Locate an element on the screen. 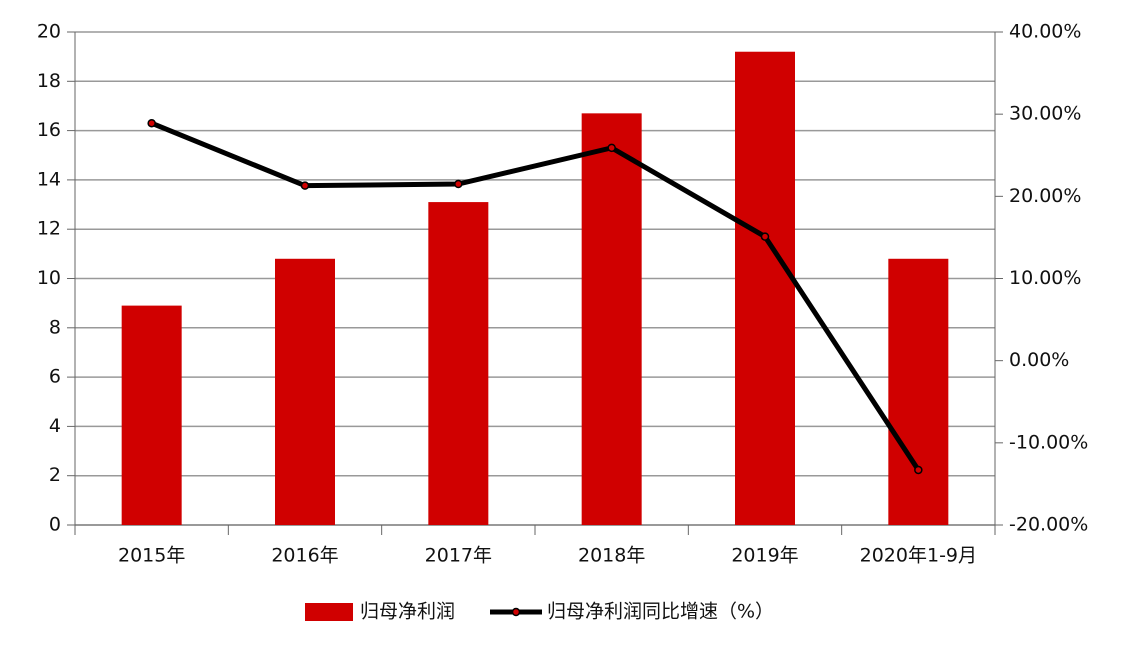 The width and height of the screenshot is (1122, 656). y-tick-label: 0 is located at coordinates (55, 525).